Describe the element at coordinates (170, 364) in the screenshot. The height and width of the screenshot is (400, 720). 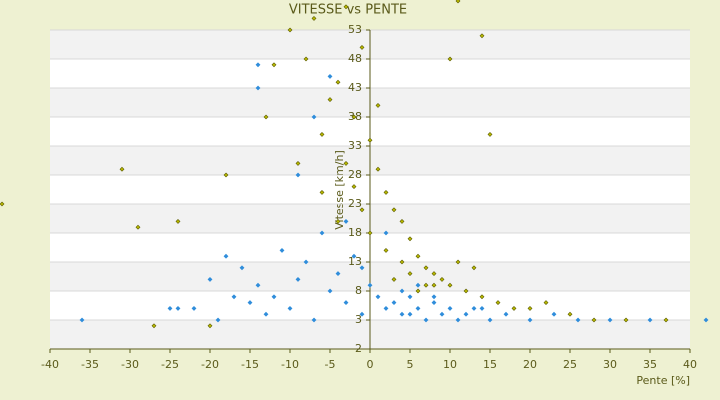
I see `x-tick-label: -25` at that location.